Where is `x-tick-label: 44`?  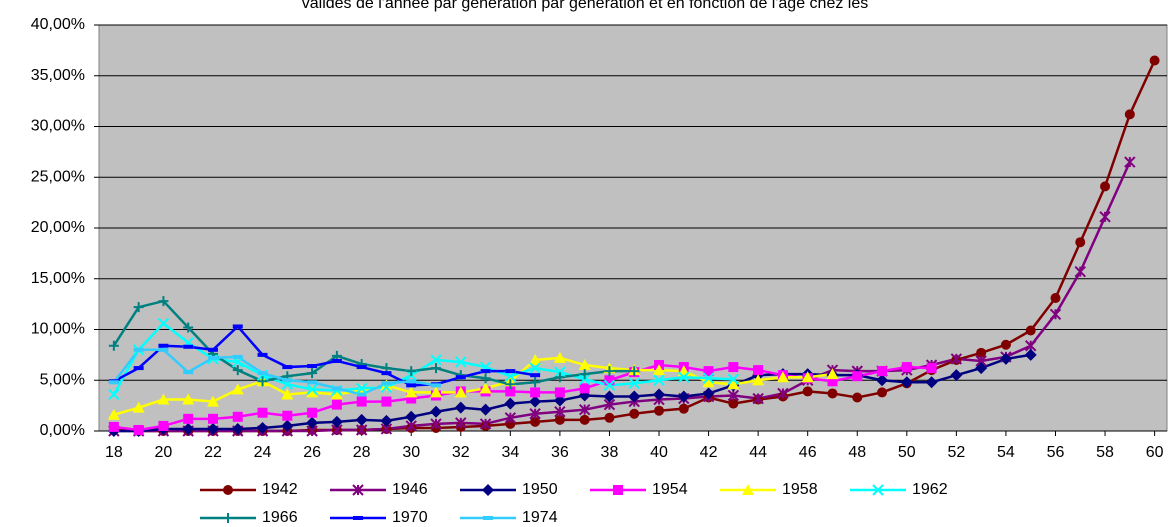
x-tick-label: 44 is located at coordinates (758, 452).